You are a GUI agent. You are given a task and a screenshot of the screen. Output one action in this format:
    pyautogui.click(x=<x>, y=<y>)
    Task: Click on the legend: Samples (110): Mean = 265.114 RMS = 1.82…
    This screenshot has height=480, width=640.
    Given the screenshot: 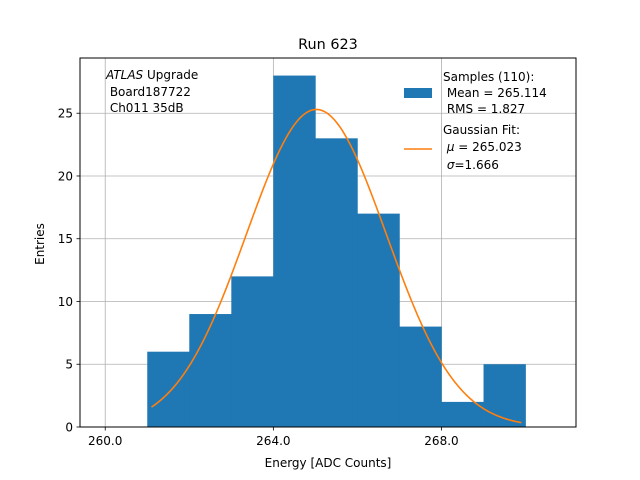 What is the action you would take?
    pyautogui.click(x=475, y=121)
    